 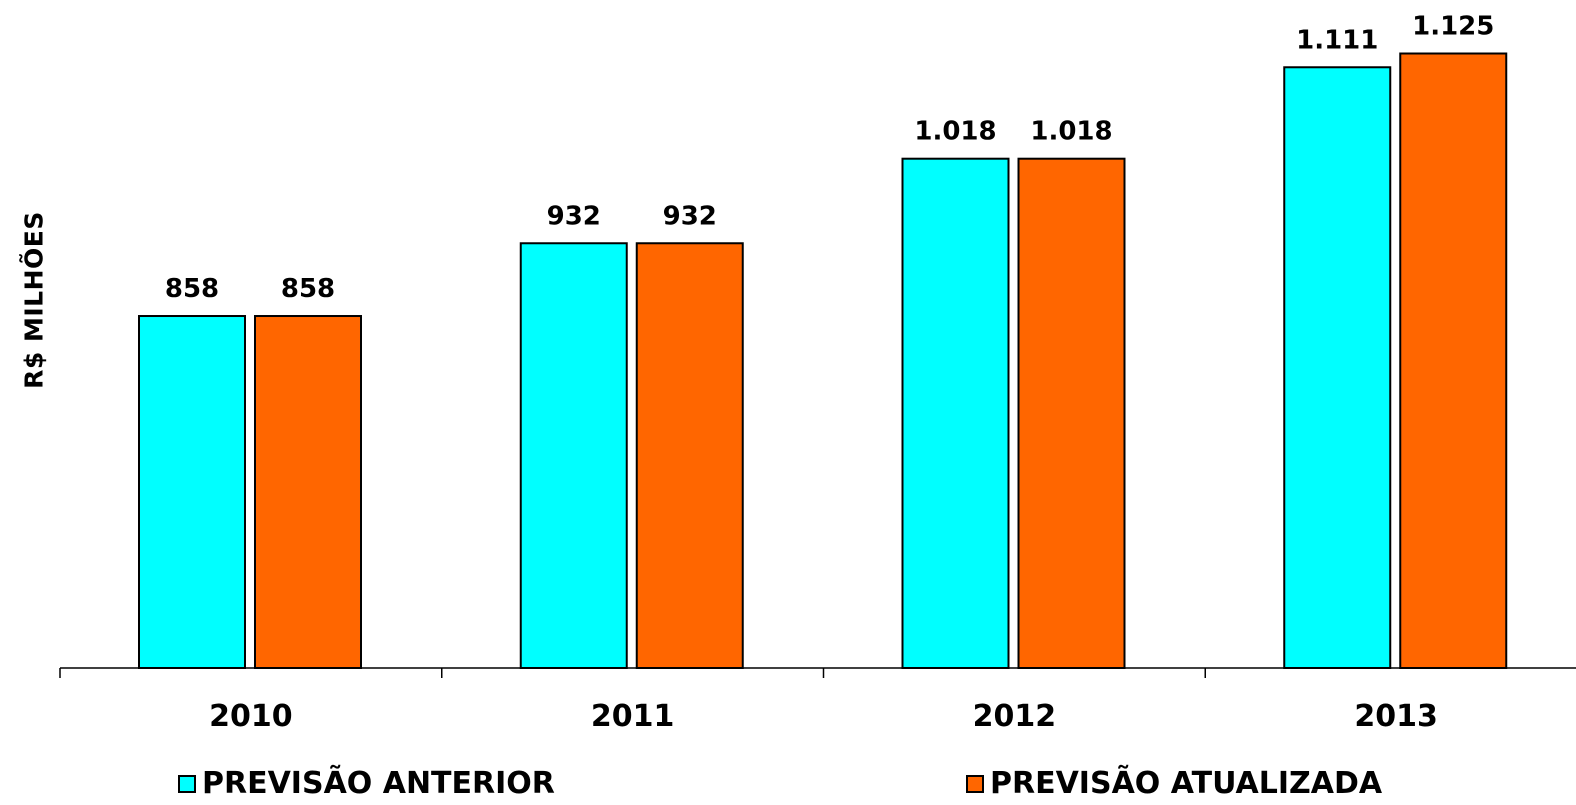 What do you see at coordinates (192, 492) in the screenshot?
I see `bar-previs-o-anterior-2010` at bounding box center [192, 492].